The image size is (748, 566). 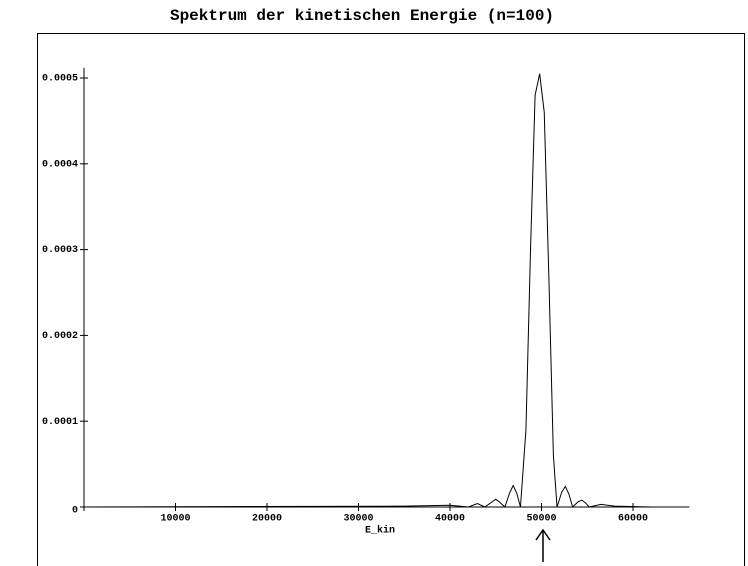 What do you see at coordinates (60, 250) in the screenshot?
I see `y-tick-label: 0.0003` at bounding box center [60, 250].